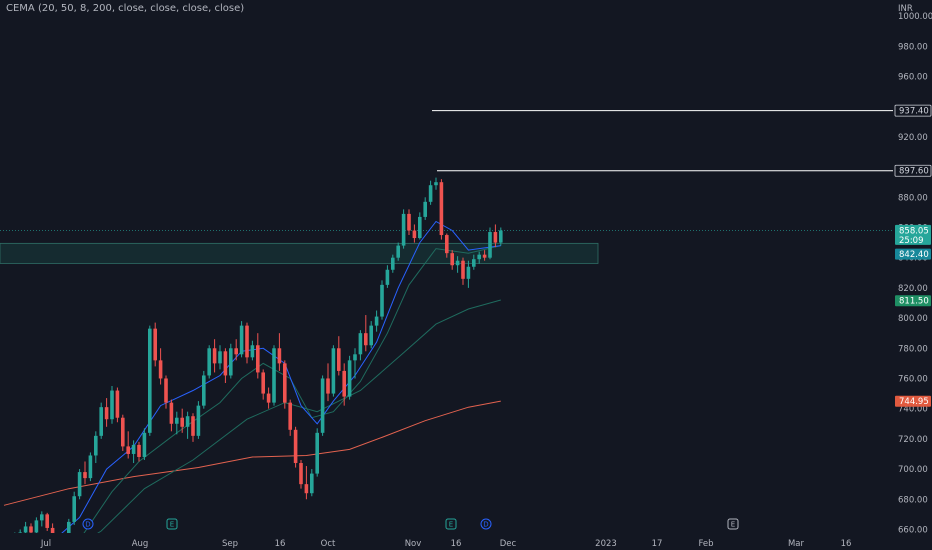  What do you see at coordinates (914, 302) in the screenshot?
I see `price-tag-label: 811.50` at bounding box center [914, 302].